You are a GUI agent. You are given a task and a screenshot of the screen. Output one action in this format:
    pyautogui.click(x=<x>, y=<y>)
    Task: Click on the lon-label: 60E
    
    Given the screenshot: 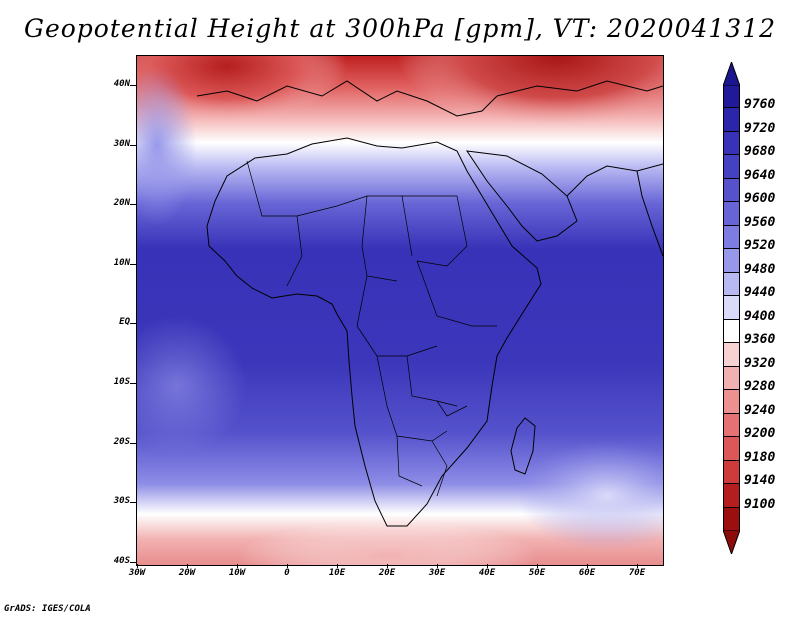 What is the action you would take?
    pyautogui.click(x=587, y=573)
    